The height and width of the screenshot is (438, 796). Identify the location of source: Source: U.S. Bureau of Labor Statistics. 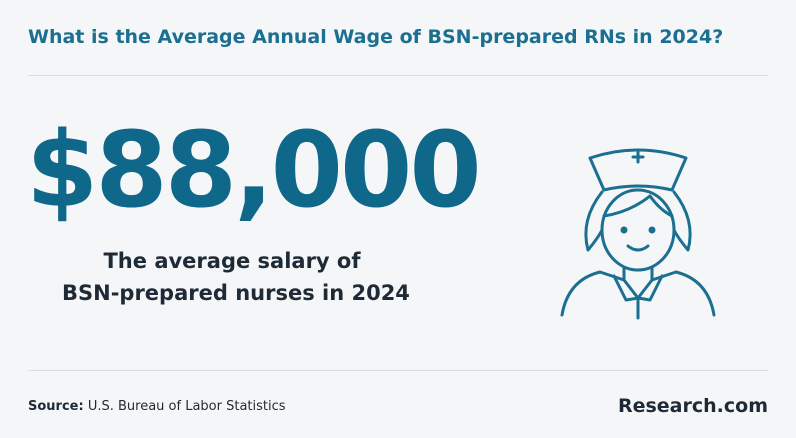
(157, 406).